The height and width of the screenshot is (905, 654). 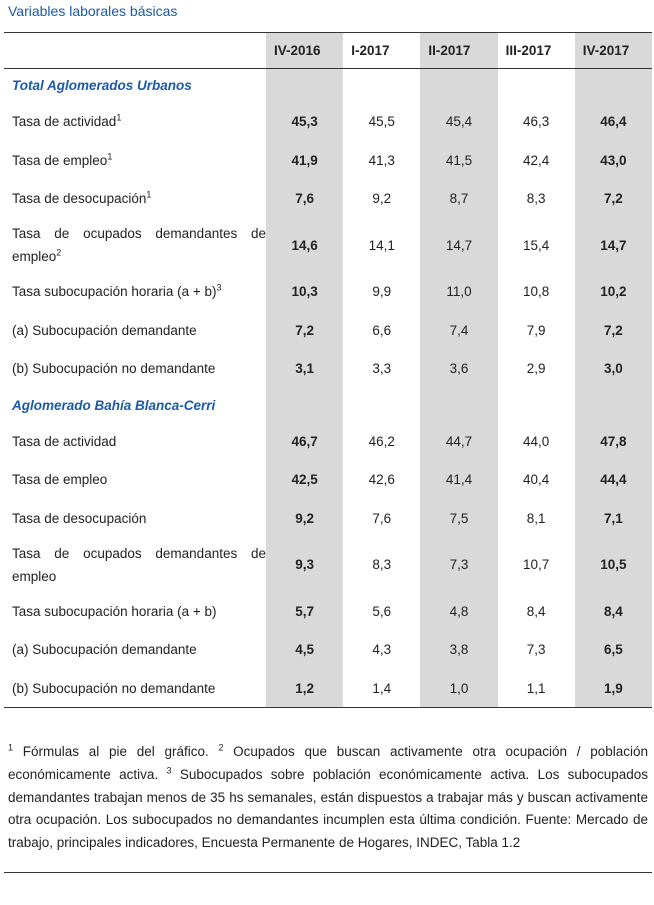 What do you see at coordinates (328, 480) in the screenshot?
I see `table-row: Tasa de empleo 42,5 42,6 41,4 40,4 44,4` at bounding box center [328, 480].